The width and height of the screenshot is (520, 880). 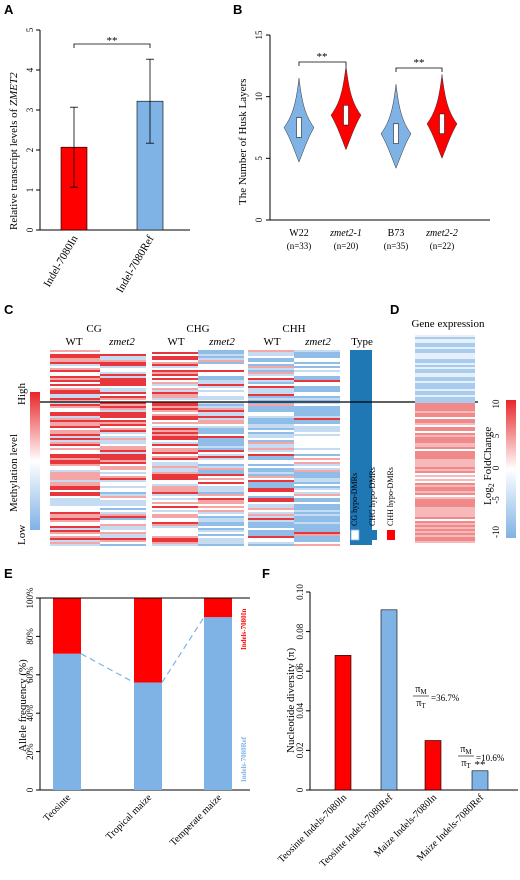 I want to click on heatmap-col-chh-mut: zmet2, so click(x=317, y=342).